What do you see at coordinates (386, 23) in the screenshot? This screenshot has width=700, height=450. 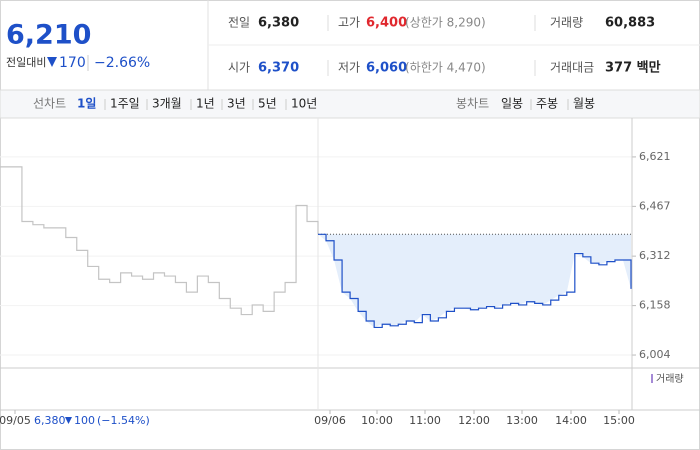 I see `stat-value: 6,400` at bounding box center [386, 23].